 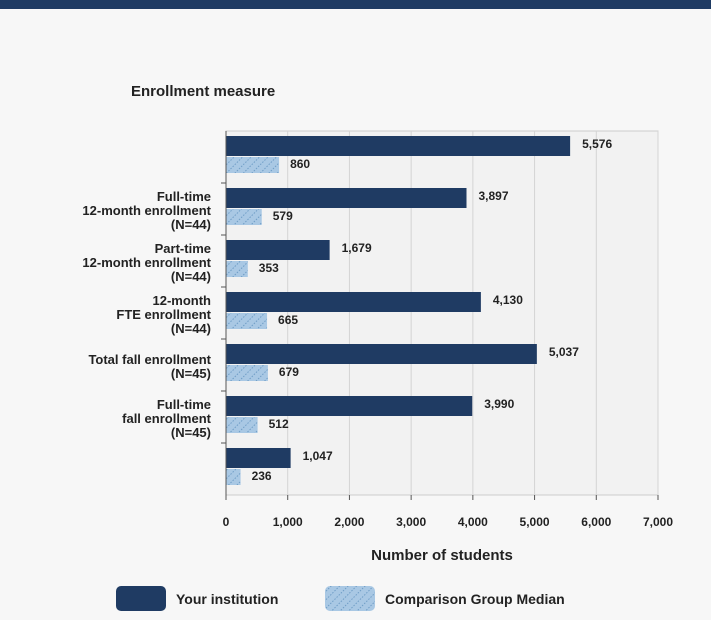 I want to click on x-tick-label: 5,000, so click(x=535, y=522).